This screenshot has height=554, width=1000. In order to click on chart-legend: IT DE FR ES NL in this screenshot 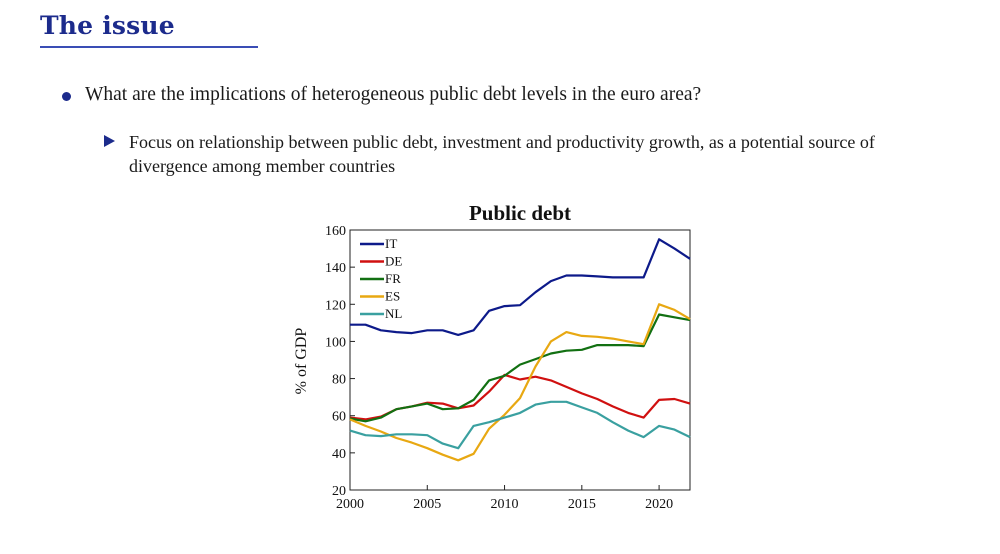, I will do `click(381, 278)`.